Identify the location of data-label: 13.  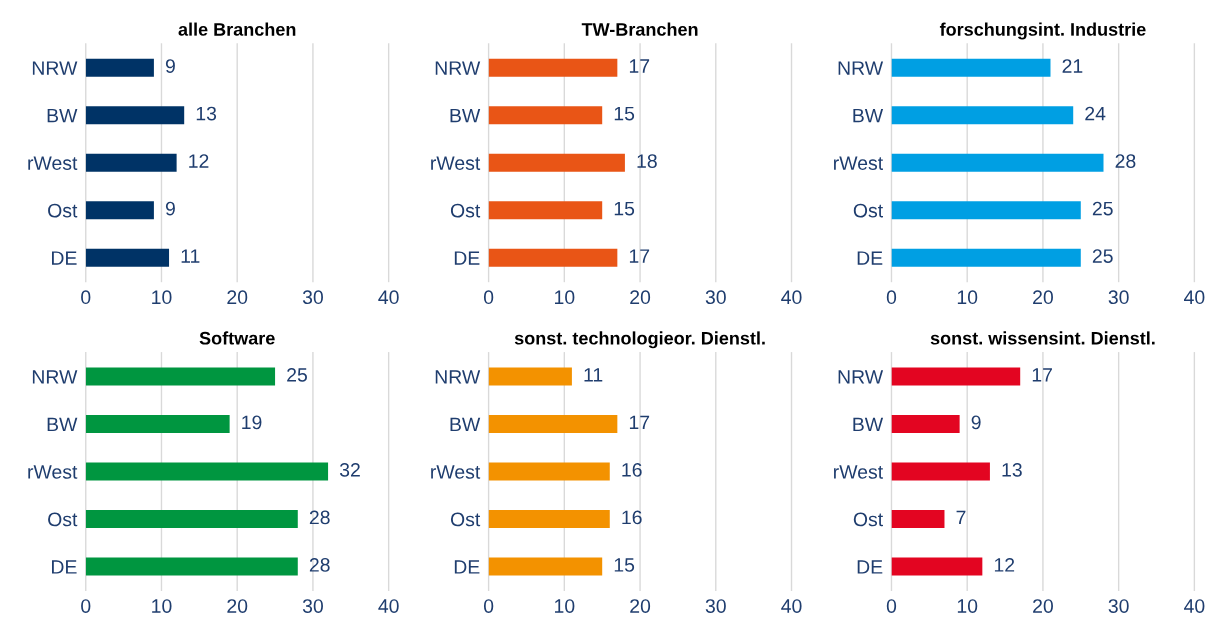
(206, 113).